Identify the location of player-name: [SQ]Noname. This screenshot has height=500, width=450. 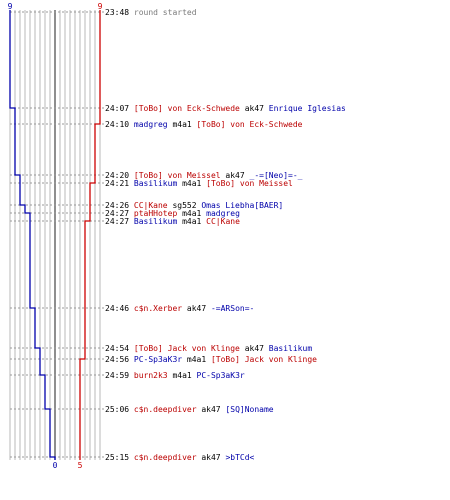
(249, 409).